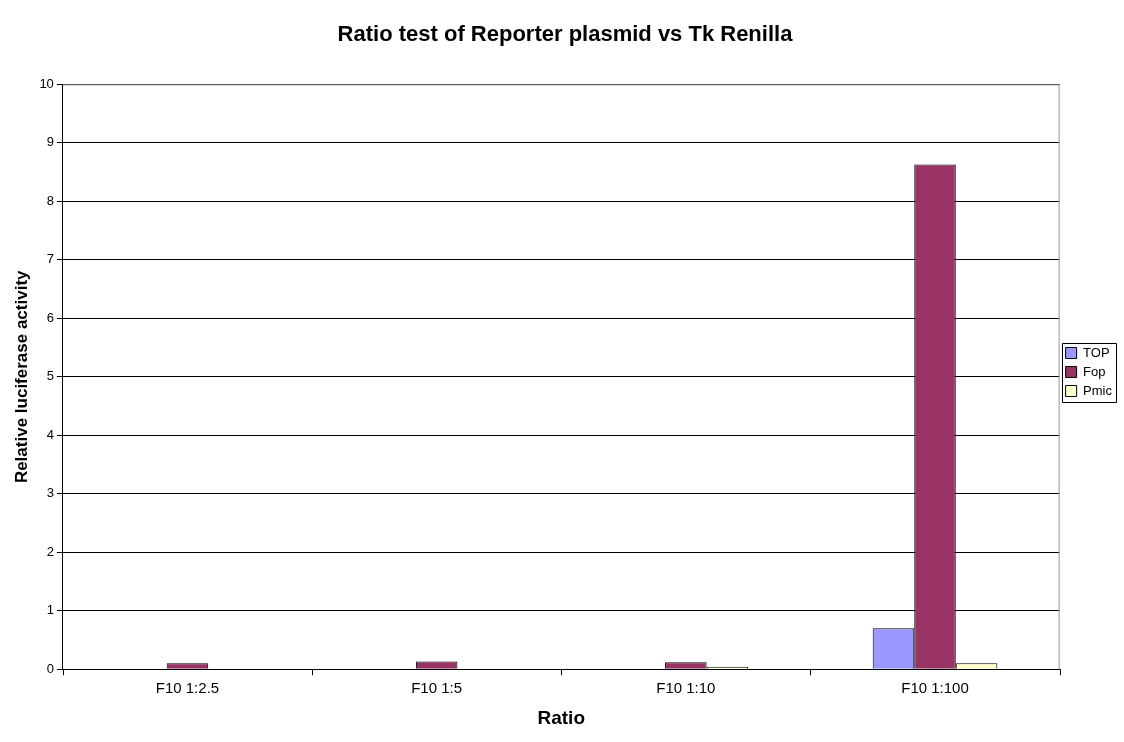  What do you see at coordinates (935, 688) in the screenshot?
I see `x-tick-label: F10 1:100` at bounding box center [935, 688].